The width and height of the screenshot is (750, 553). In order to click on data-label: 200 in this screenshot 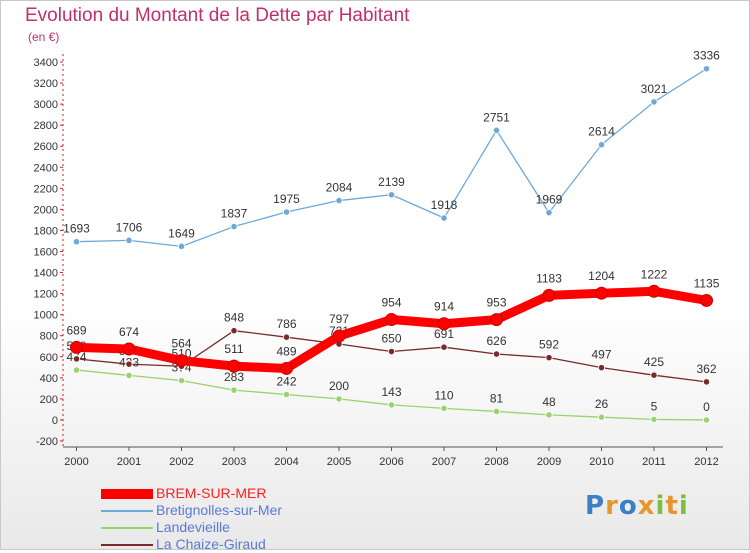, I will do `click(339, 386)`.